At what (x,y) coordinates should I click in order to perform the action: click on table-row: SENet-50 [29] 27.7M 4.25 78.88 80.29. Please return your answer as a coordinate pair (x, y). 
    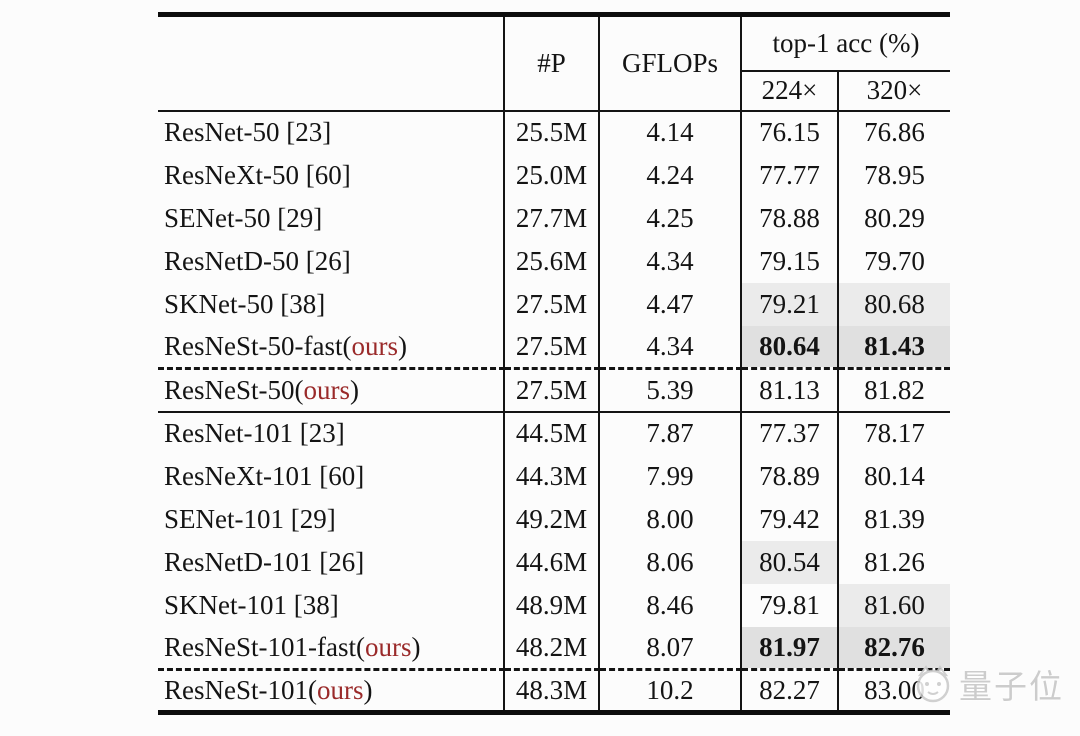
    Looking at the image, I should click on (554, 218).